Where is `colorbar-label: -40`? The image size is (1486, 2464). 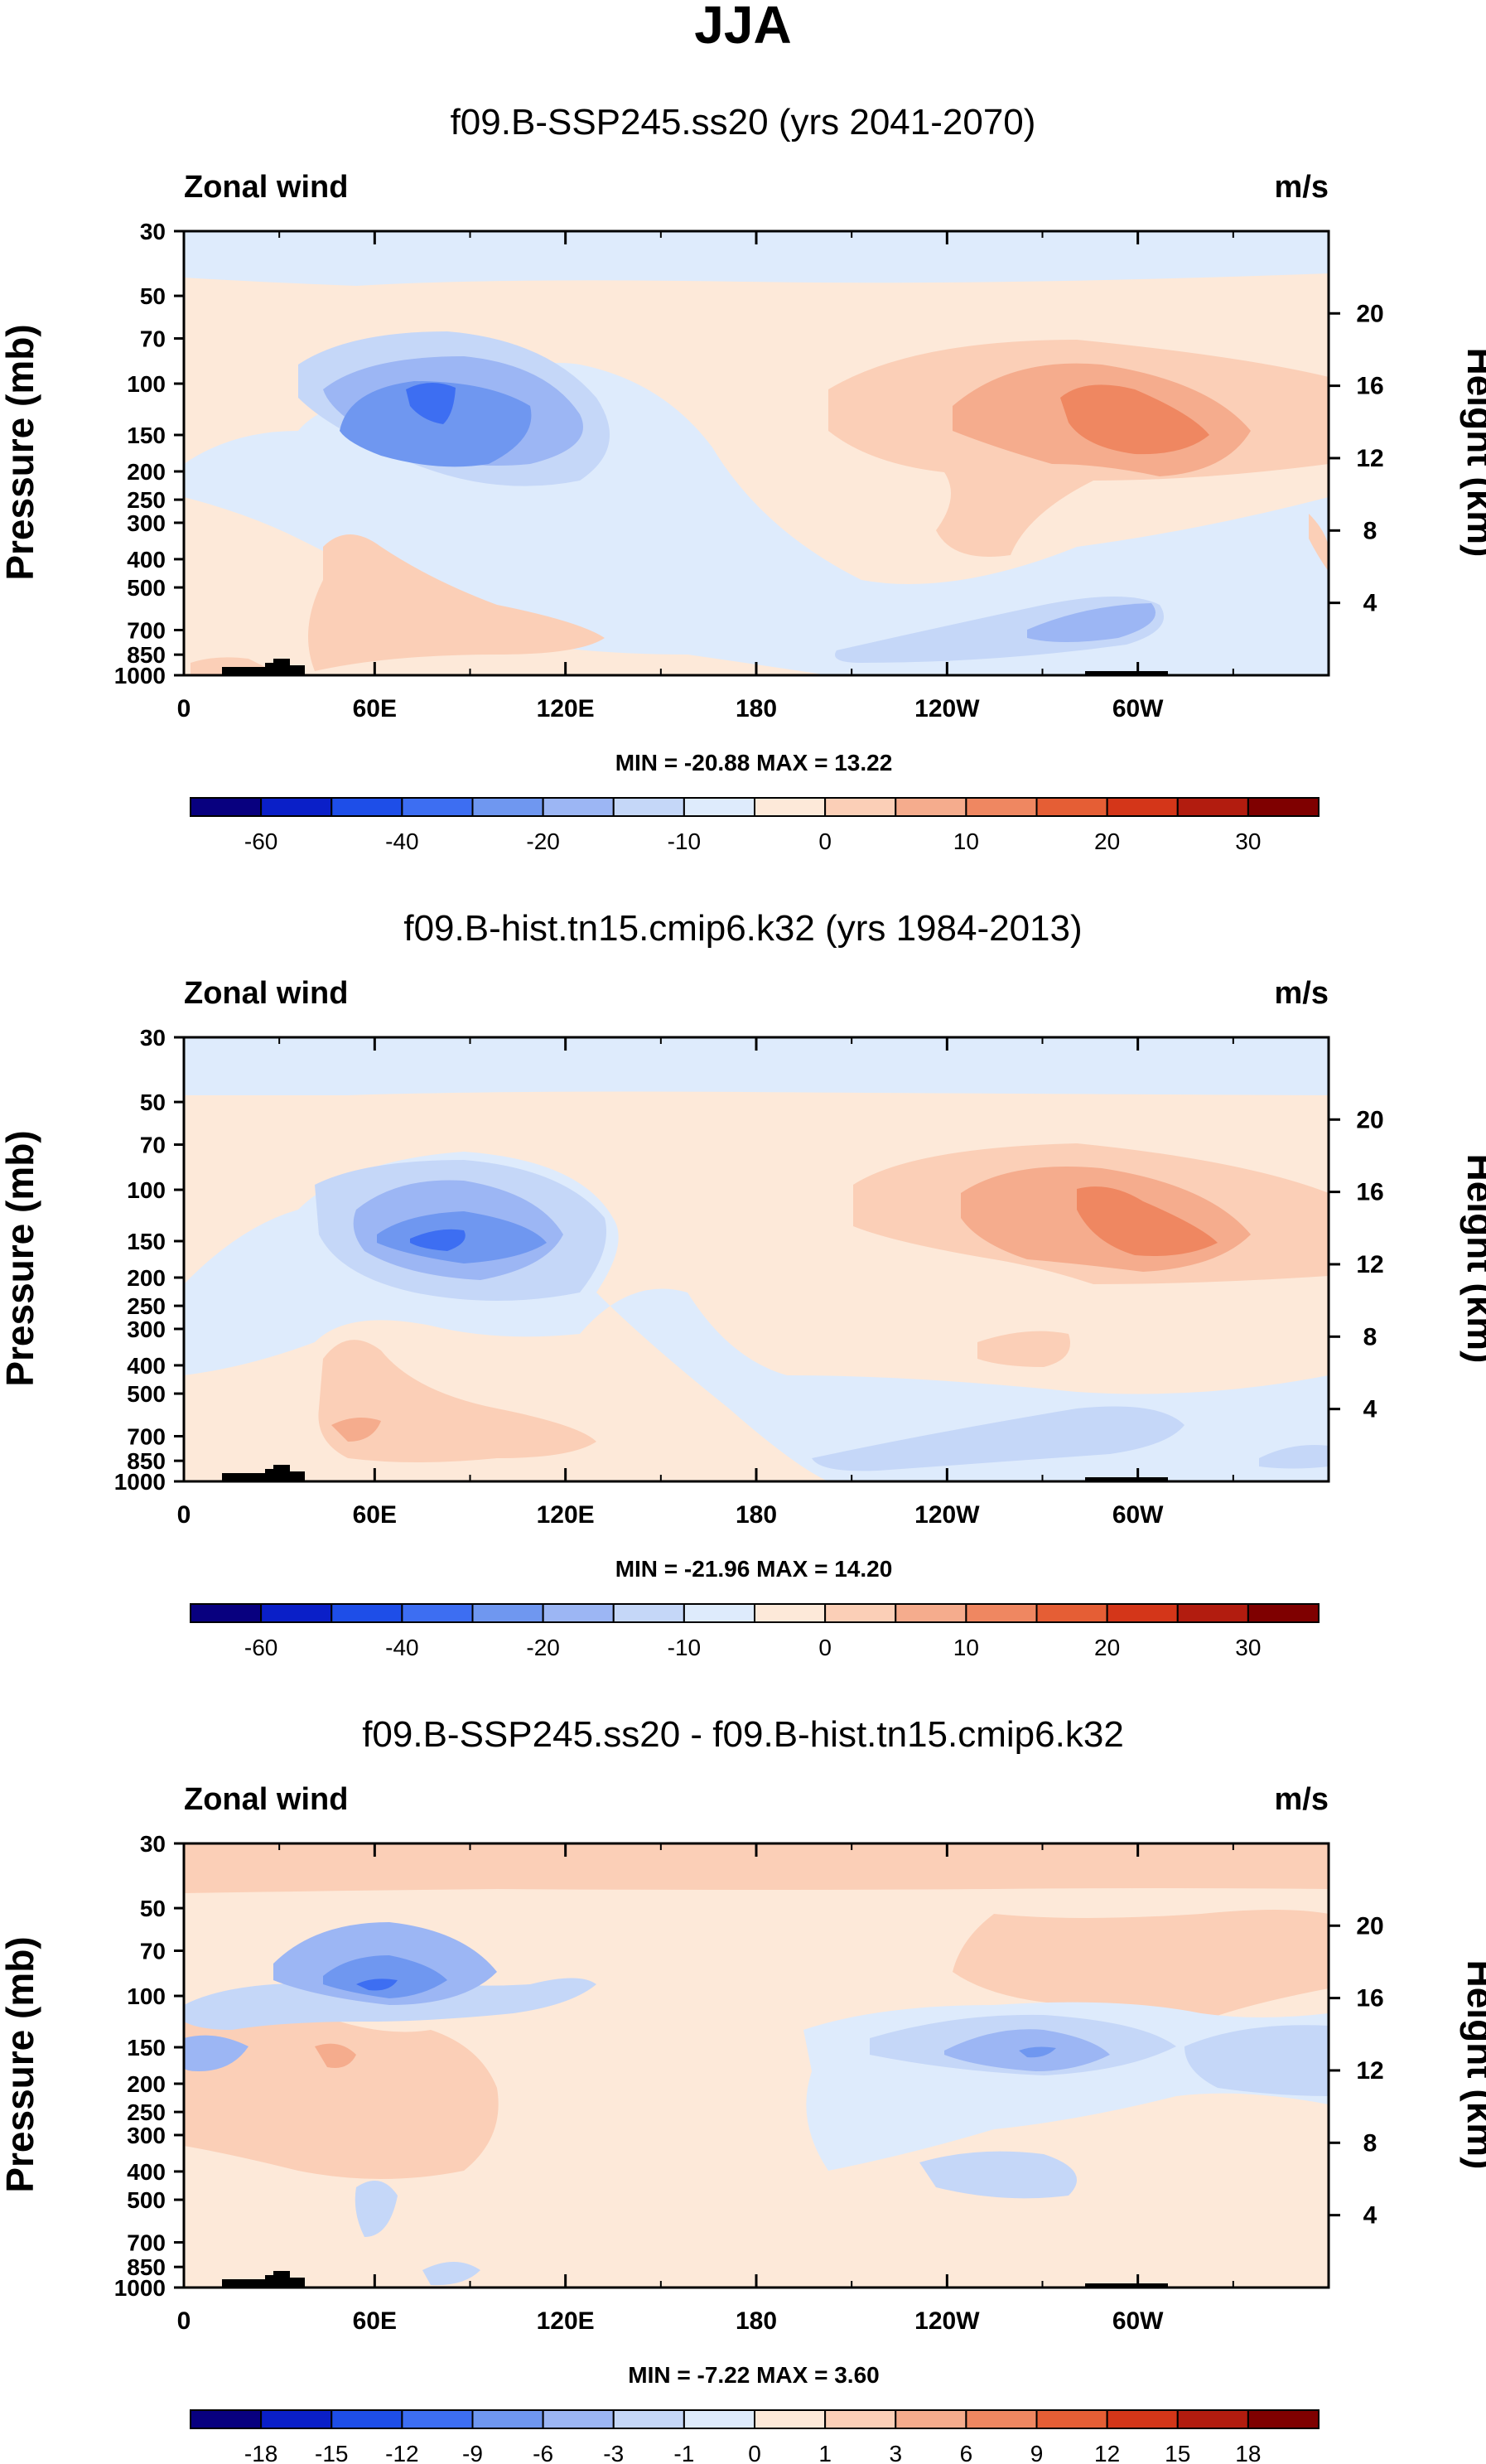 colorbar-label: -40 is located at coordinates (401, 1647).